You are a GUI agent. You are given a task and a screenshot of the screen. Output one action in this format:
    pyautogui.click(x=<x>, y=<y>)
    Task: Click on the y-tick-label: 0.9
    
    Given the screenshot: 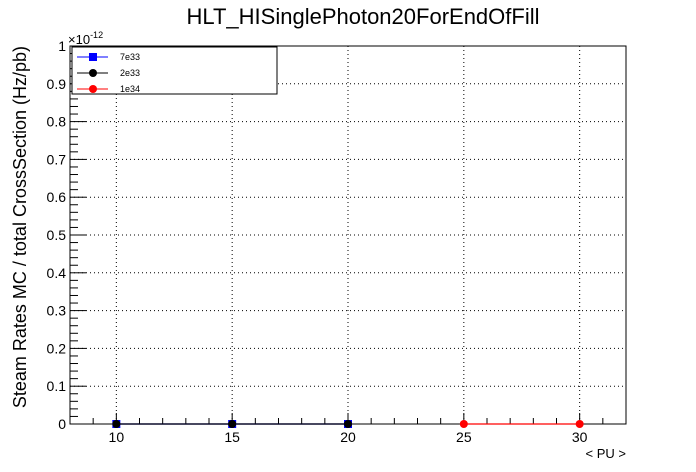 What is the action you would take?
    pyautogui.click(x=57, y=84)
    